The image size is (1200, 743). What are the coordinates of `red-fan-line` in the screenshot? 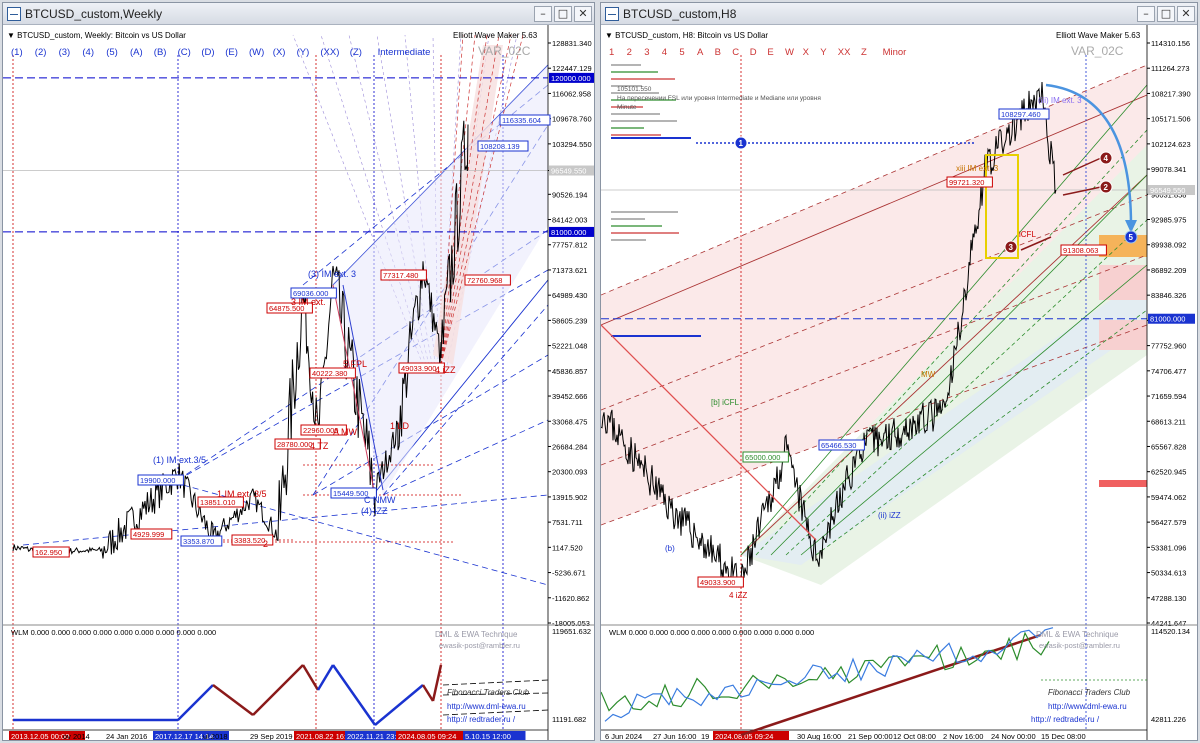 It's located at (458, 200).